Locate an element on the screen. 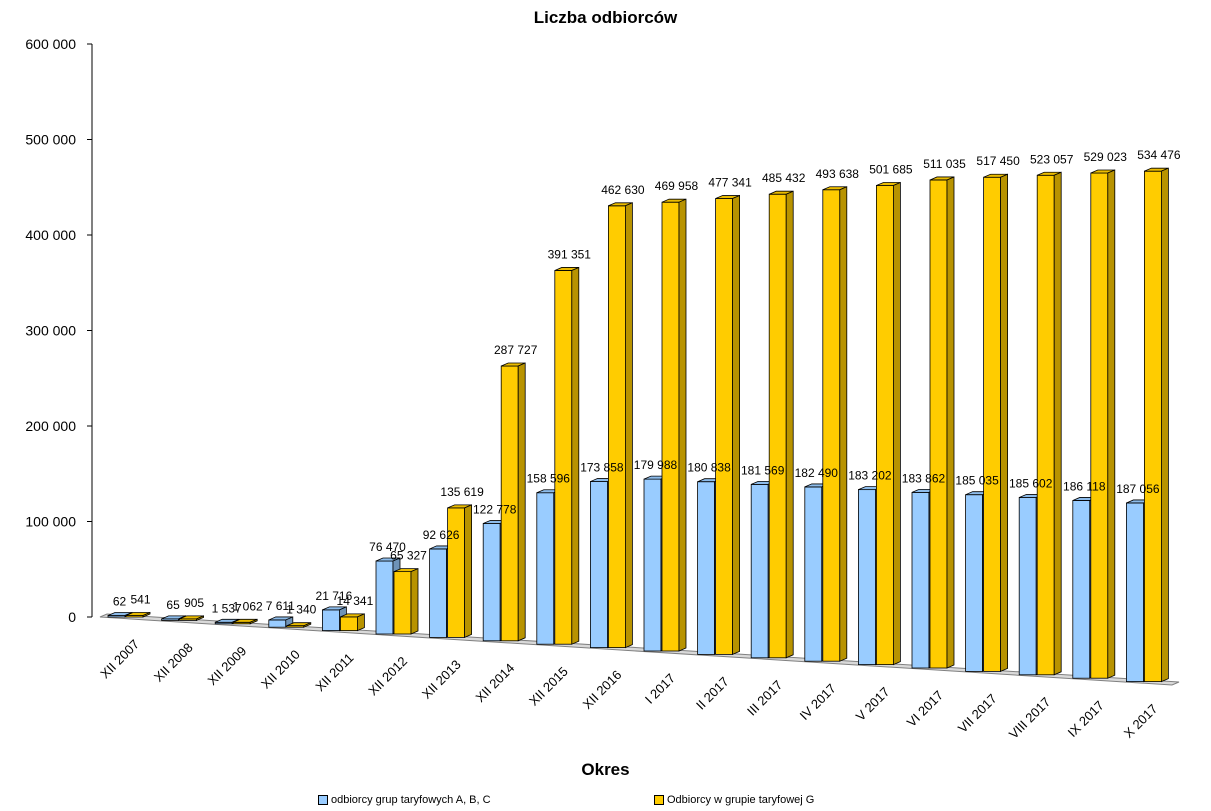  chart-floor is located at coordinates (639, 649).